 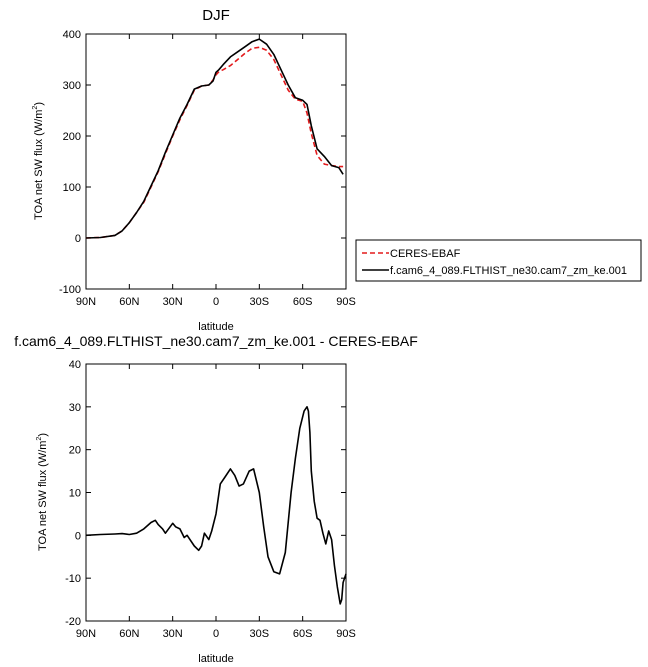 What do you see at coordinates (42, 492) in the screenshot?
I see `bottom-y-axis-label: TOA net SW flux (W/m2)` at bounding box center [42, 492].